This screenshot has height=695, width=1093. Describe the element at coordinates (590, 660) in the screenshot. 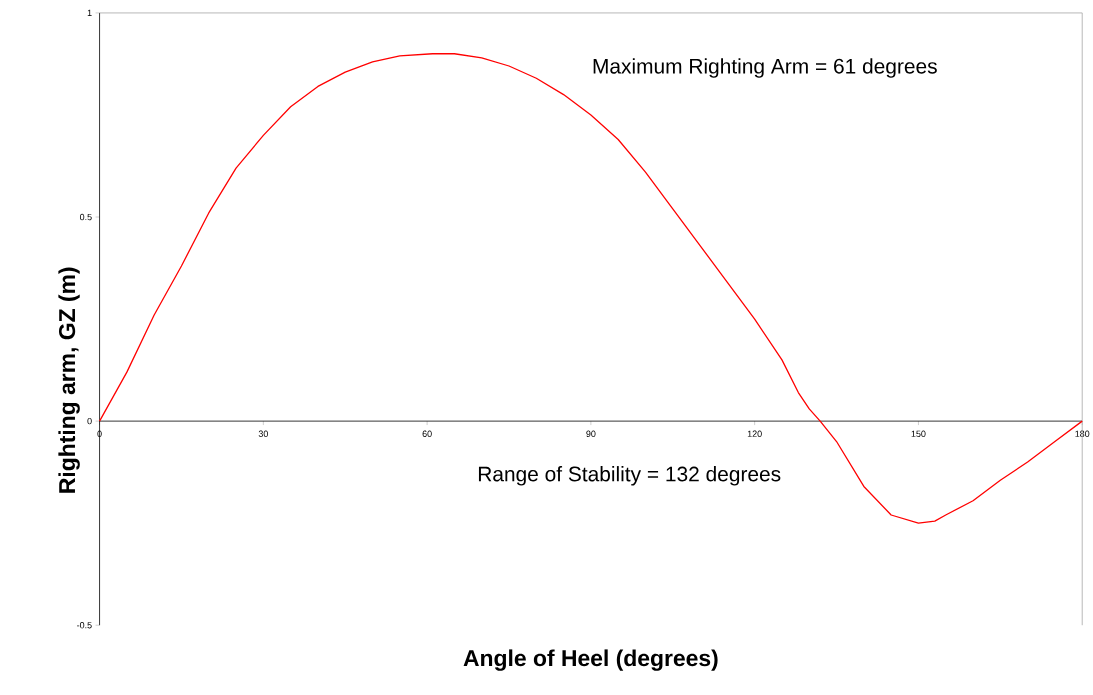

I see `x-axis-title: Angle of Heel (degrees)` at that location.